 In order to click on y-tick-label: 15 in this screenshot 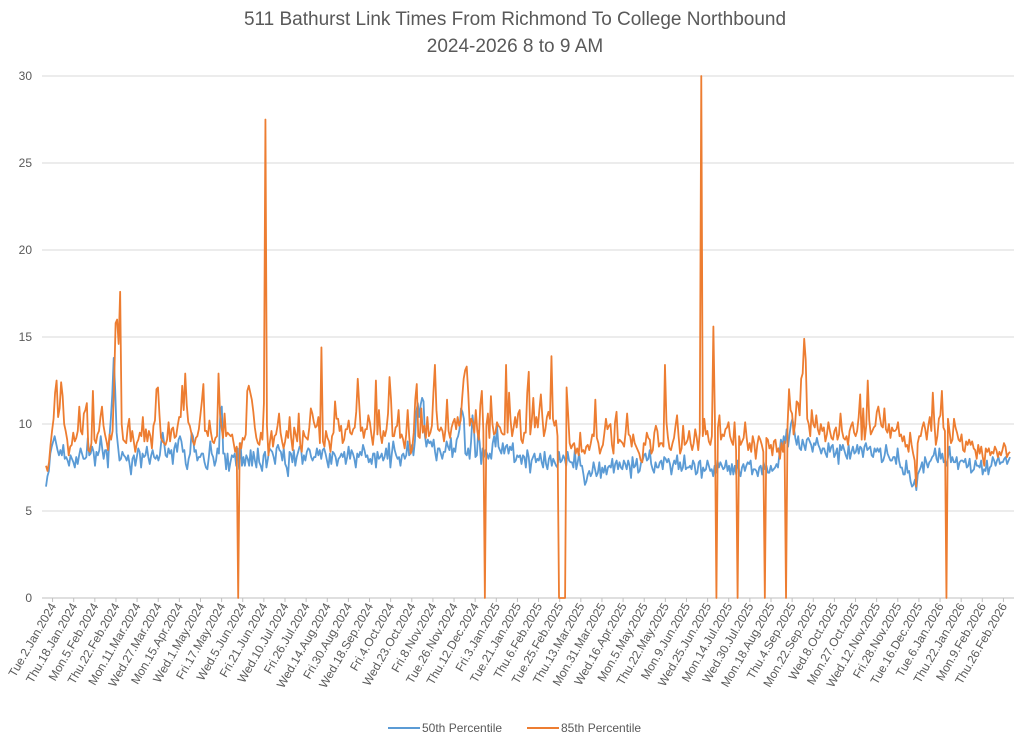, I will do `click(26, 337)`.